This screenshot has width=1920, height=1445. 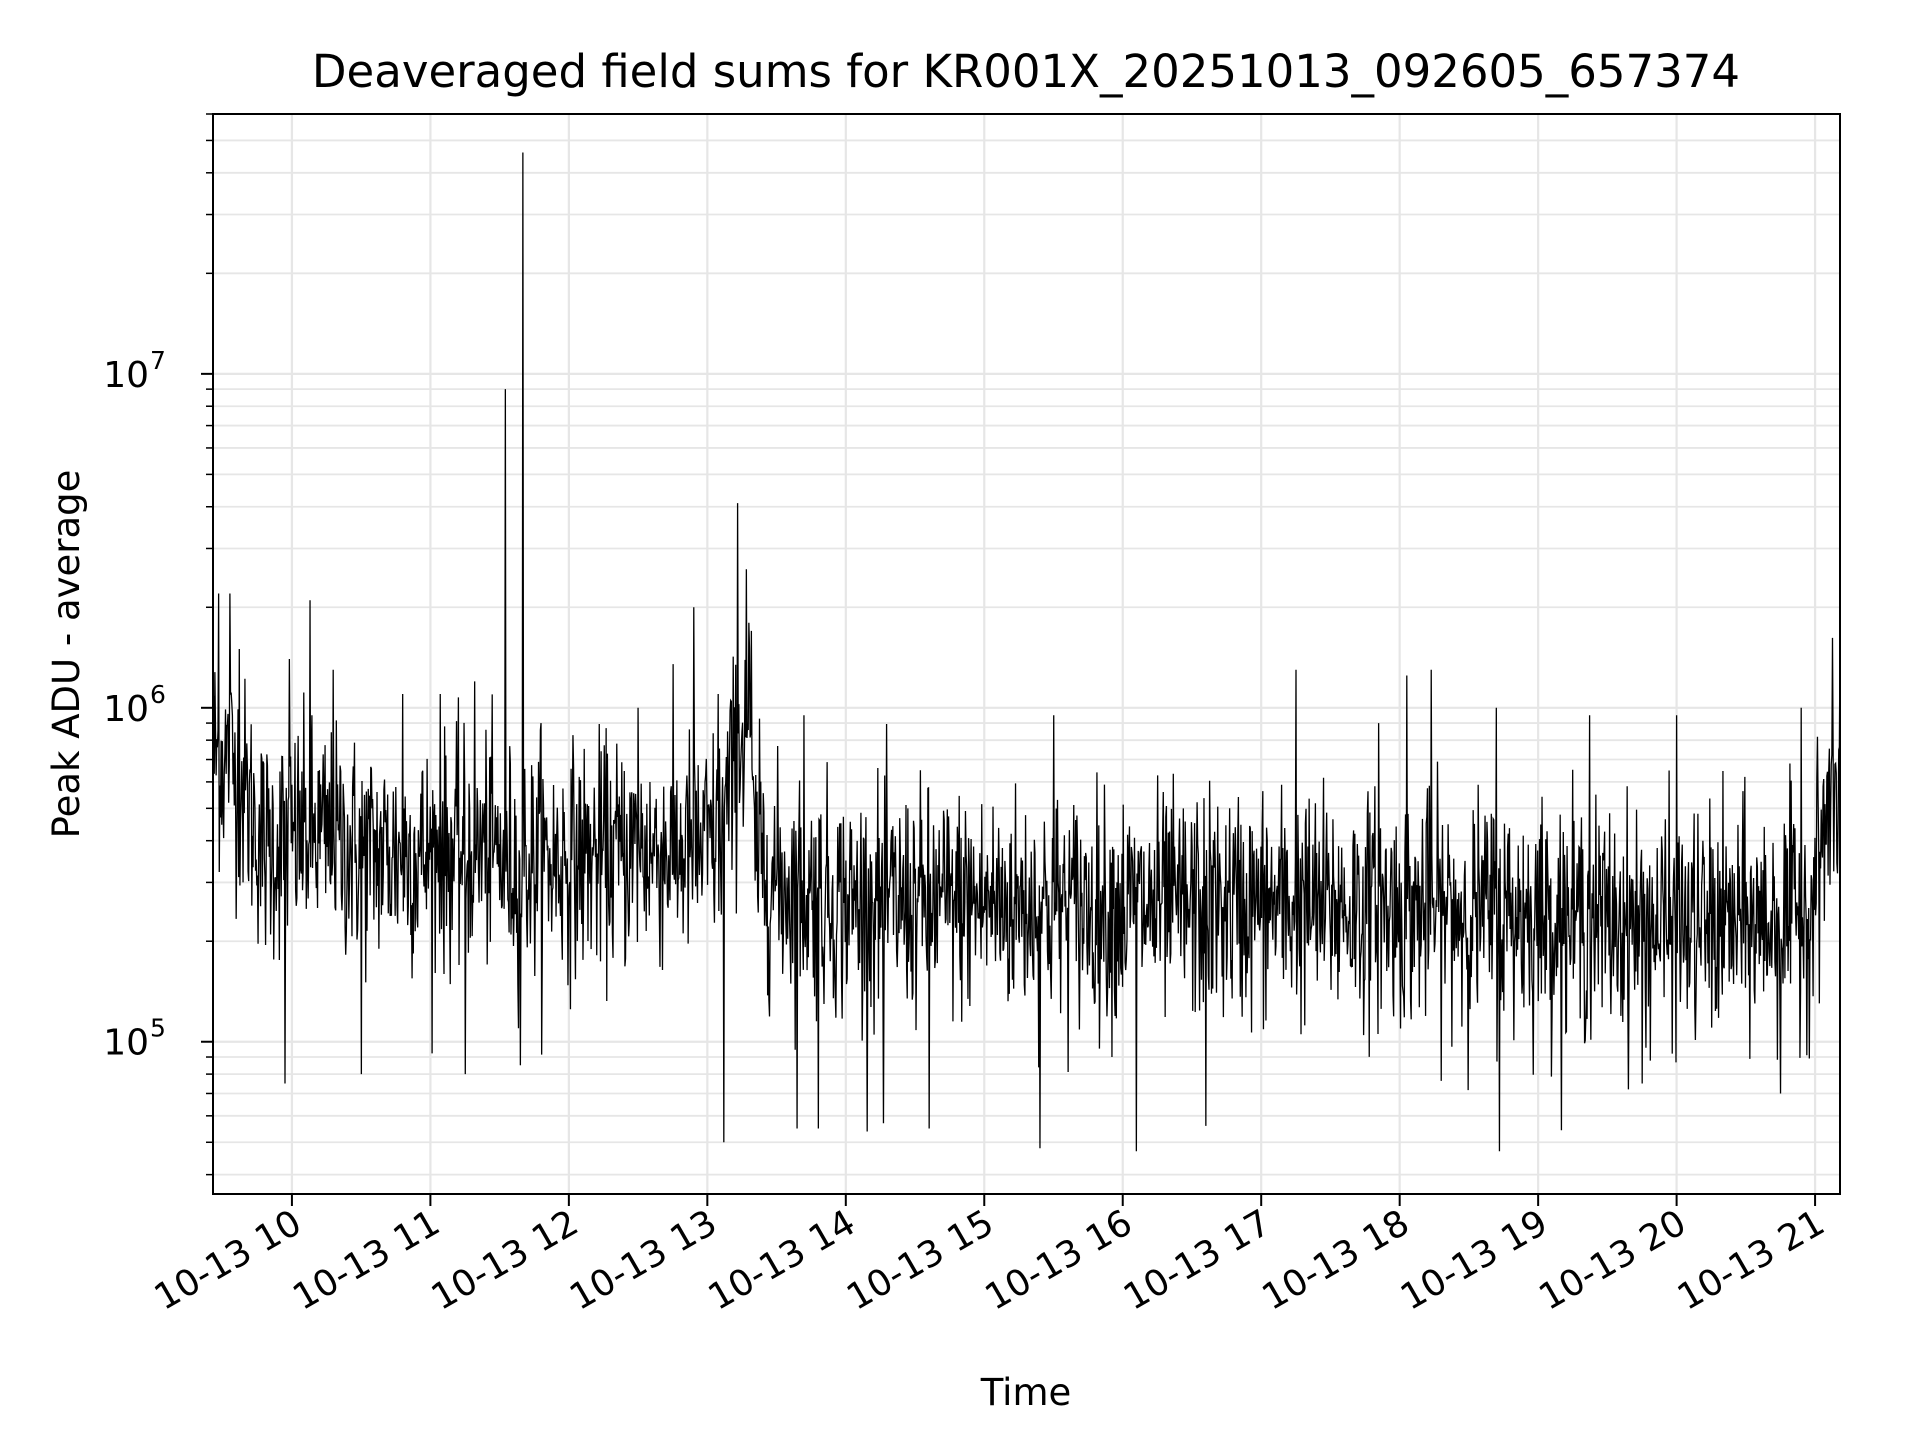 I want to click on y-tick-exponent: 6, so click(x=158, y=694).